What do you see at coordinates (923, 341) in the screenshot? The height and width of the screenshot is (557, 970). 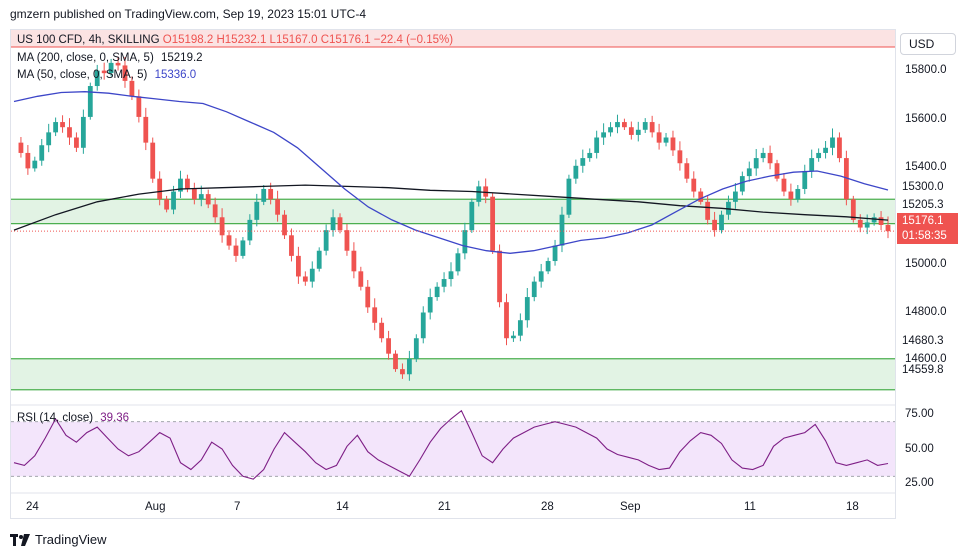 I see `zone-tag-lower-high: 14680.3` at bounding box center [923, 341].